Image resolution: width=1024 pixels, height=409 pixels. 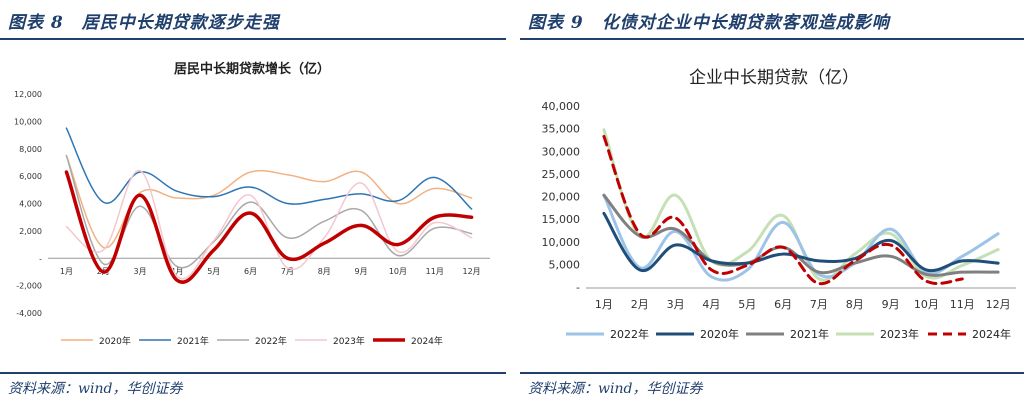 I want to click on left-y-tick-label: 4,000, so click(x=30, y=204).